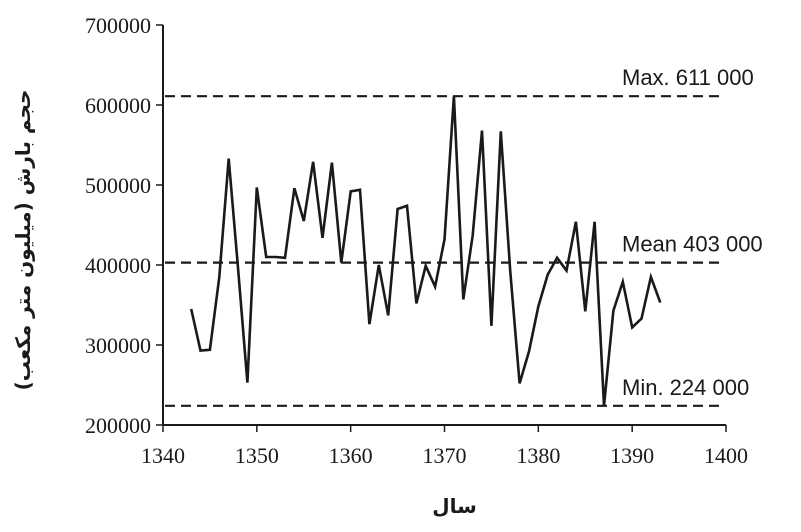 The height and width of the screenshot is (532, 801). Describe the element at coordinates (118, 345) in the screenshot. I see `y-tick-label: 300000` at that location.